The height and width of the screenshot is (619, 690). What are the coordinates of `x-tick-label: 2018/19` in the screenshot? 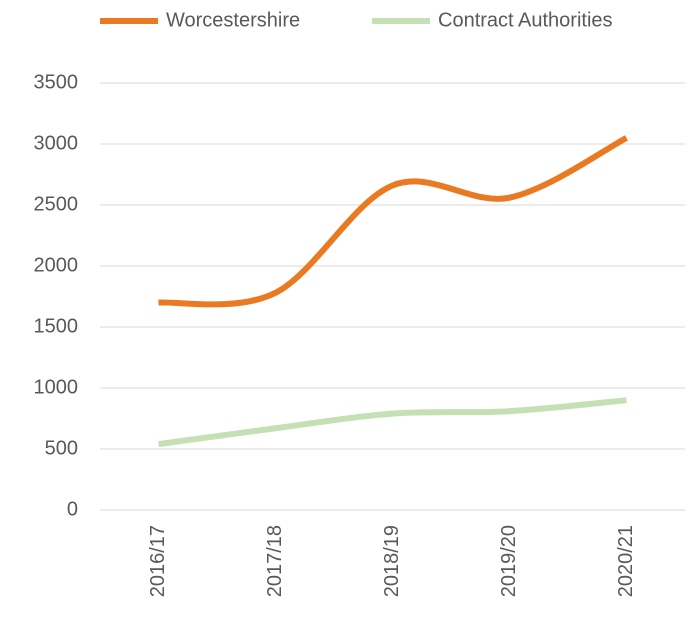 It's located at (392, 561).